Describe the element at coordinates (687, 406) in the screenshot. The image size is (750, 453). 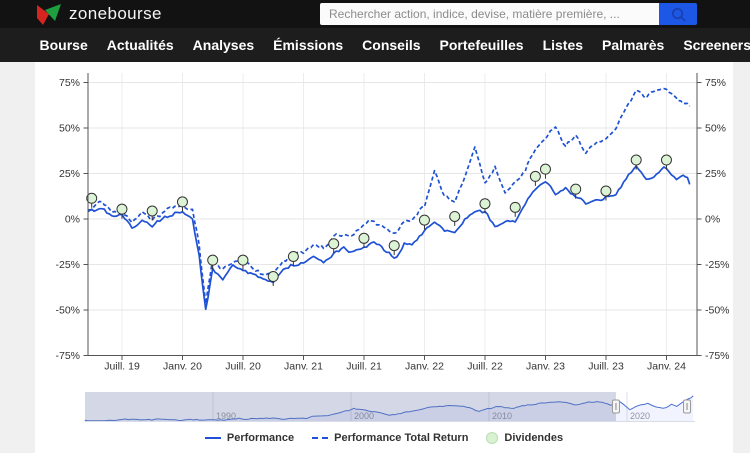
I see `navigator-handle-right` at that location.